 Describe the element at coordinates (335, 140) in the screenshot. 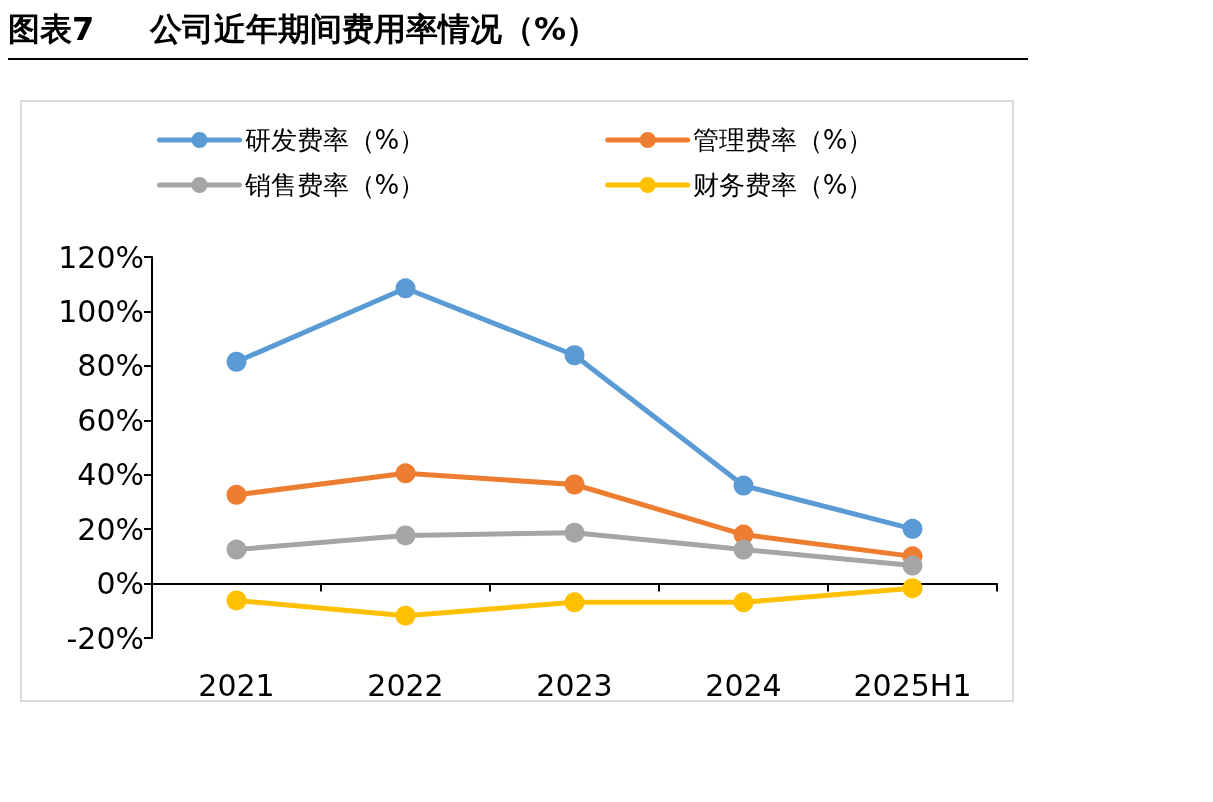

I see `legend-label: 研发费率（%）` at that location.